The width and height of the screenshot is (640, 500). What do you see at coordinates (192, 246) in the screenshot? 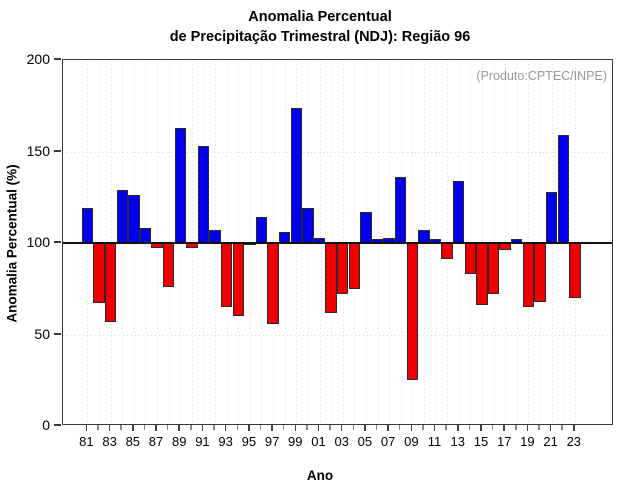
I see `bar-1990` at bounding box center [192, 246].